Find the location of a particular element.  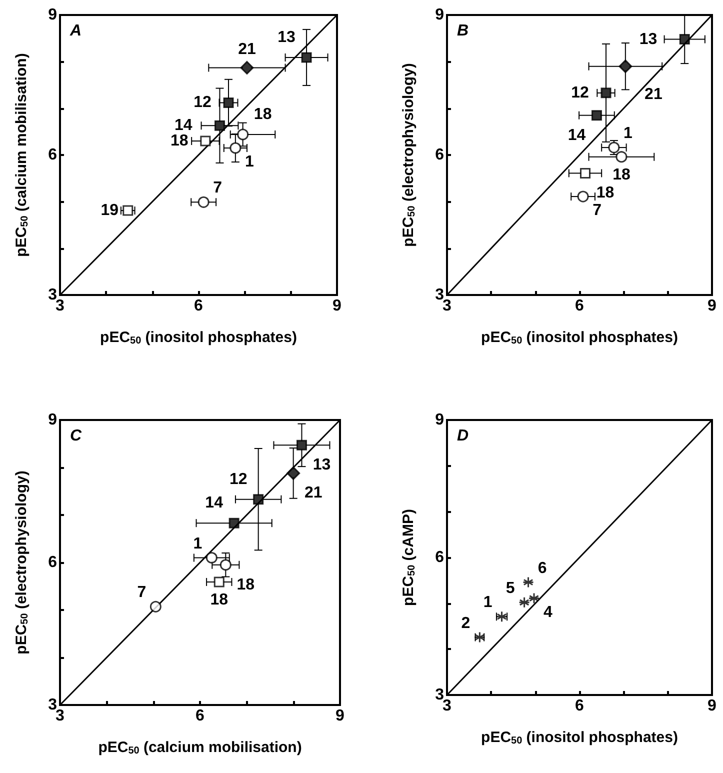

annotation: 4 is located at coordinates (548, 612).